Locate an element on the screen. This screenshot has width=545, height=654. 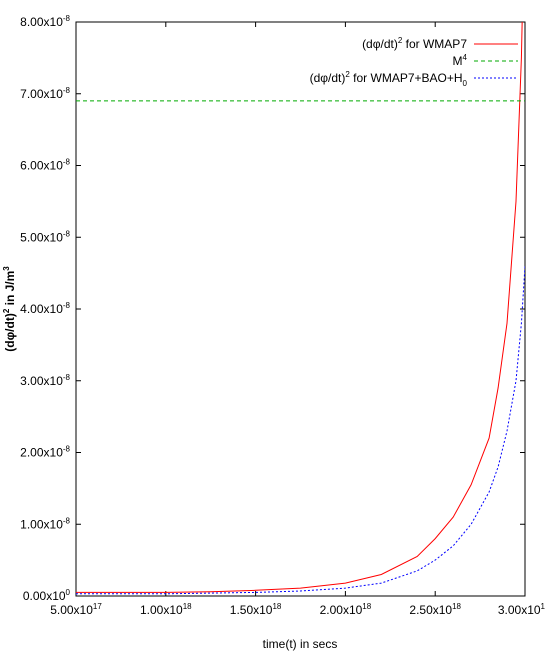
x-tick-label: 3.00x10¹ is located at coordinates (521, 609).